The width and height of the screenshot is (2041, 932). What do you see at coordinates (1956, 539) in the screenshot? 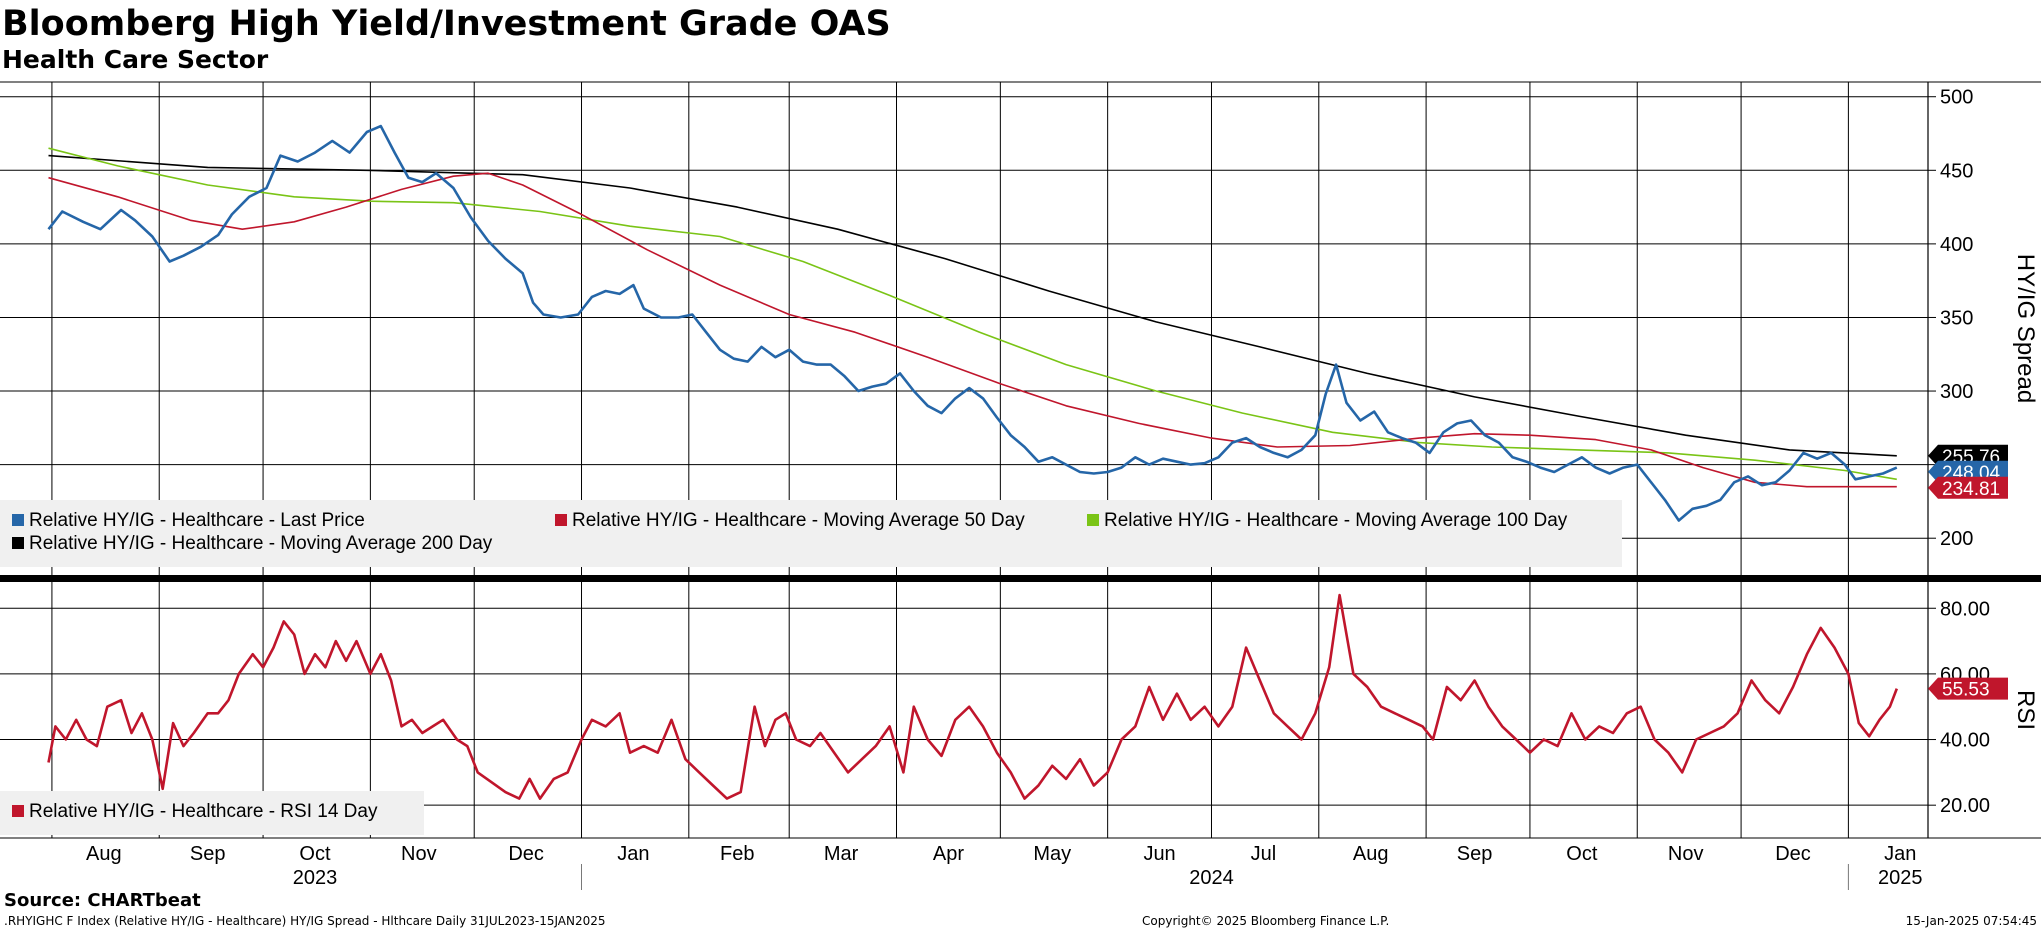
I see `y-tick-label: 200` at bounding box center [1956, 539].